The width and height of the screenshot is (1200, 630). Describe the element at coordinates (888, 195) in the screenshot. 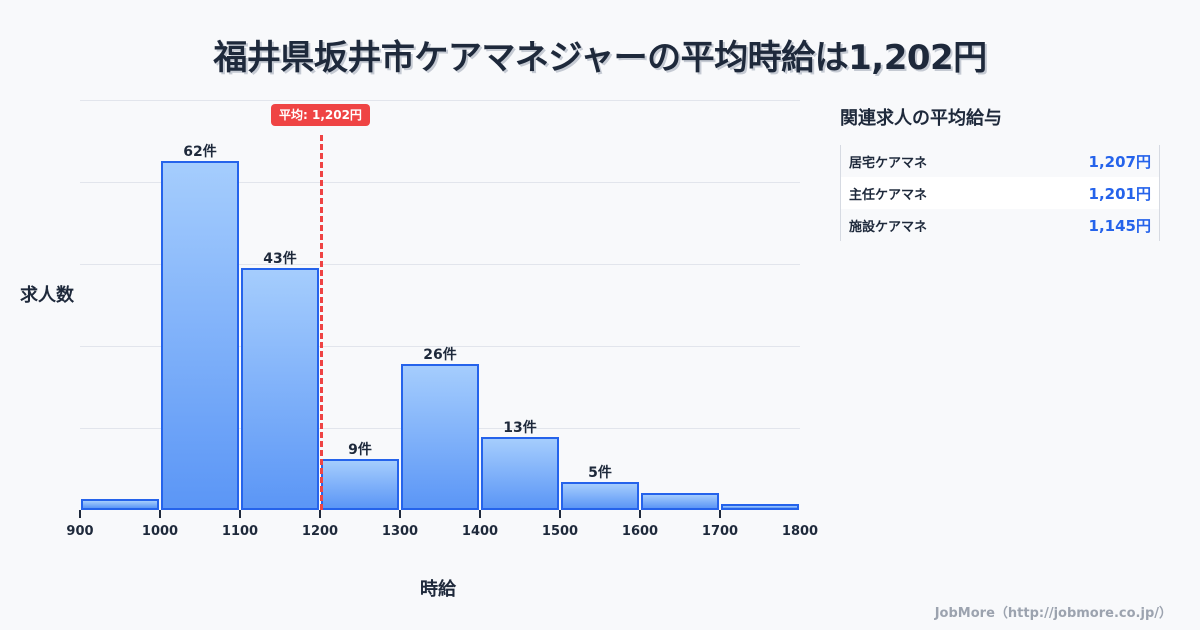

I see `job-name: 主任ケアマネ` at that location.